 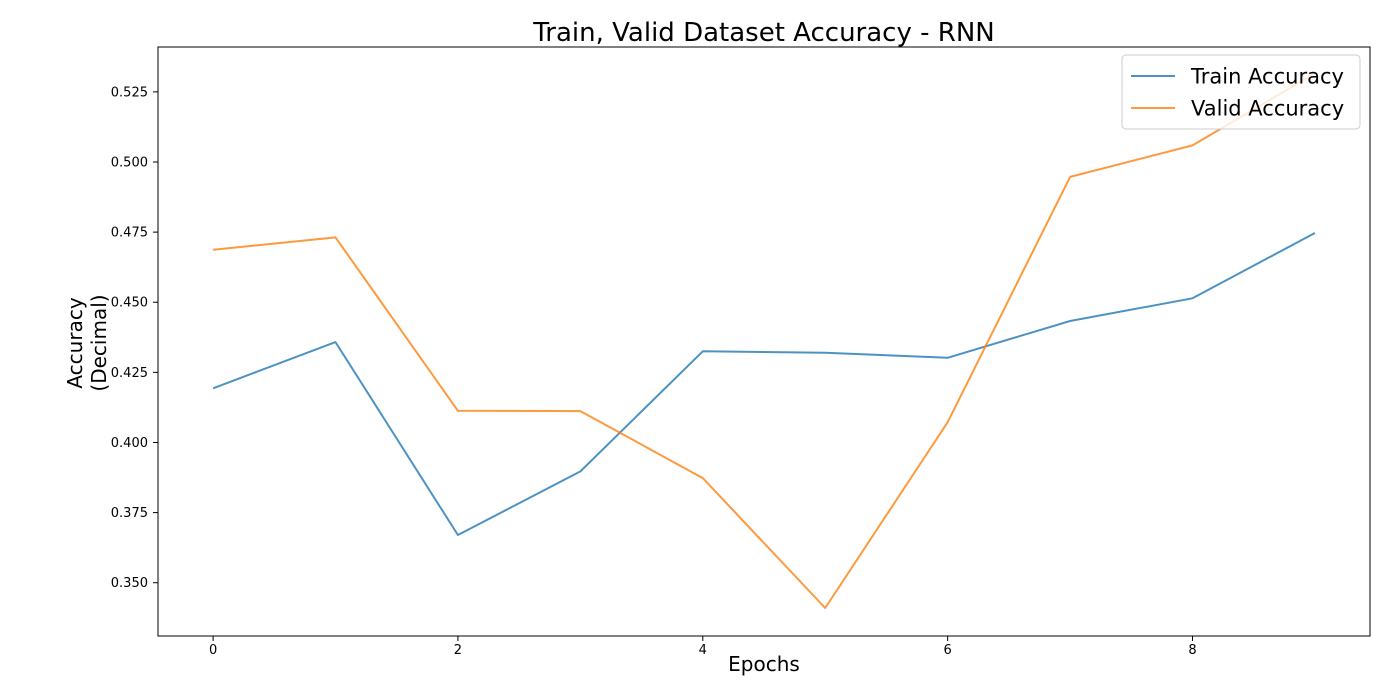 I want to click on y-tick-label: 0.525, so click(x=129, y=92).